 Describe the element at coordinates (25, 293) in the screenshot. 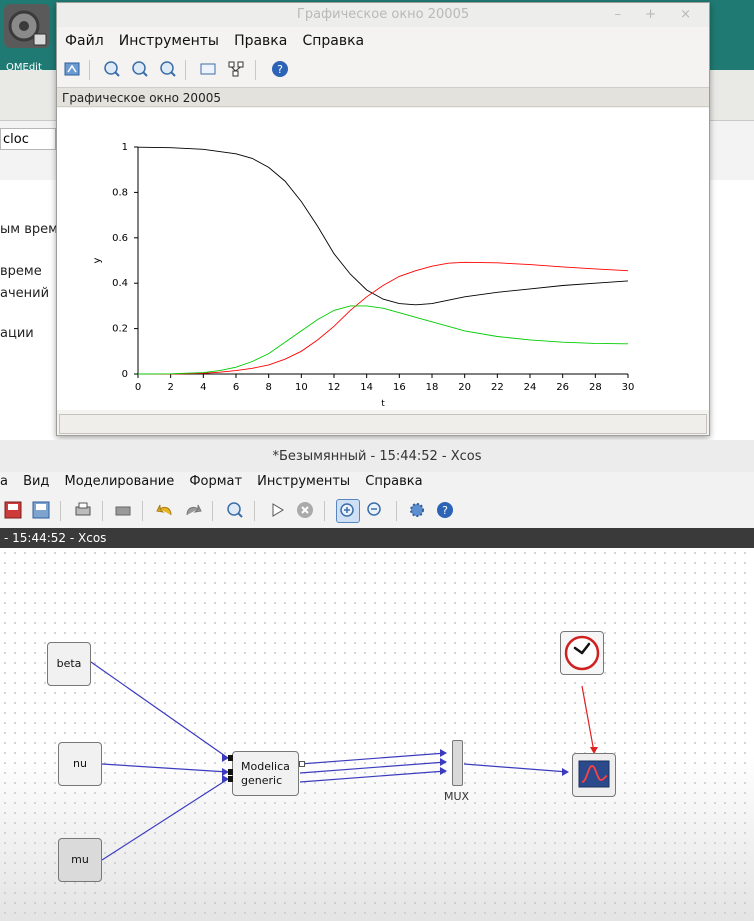

I see `omedit-text-line: ачений` at that location.